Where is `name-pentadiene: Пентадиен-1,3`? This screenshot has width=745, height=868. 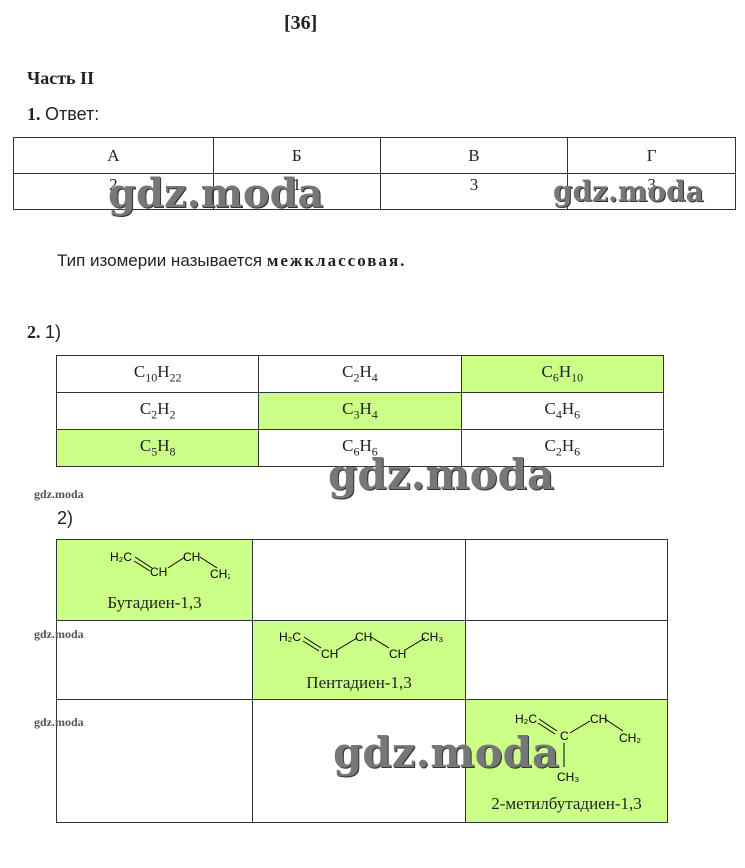 name-pentadiene: Пентадиен-1,3 is located at coordinates (359, 682).